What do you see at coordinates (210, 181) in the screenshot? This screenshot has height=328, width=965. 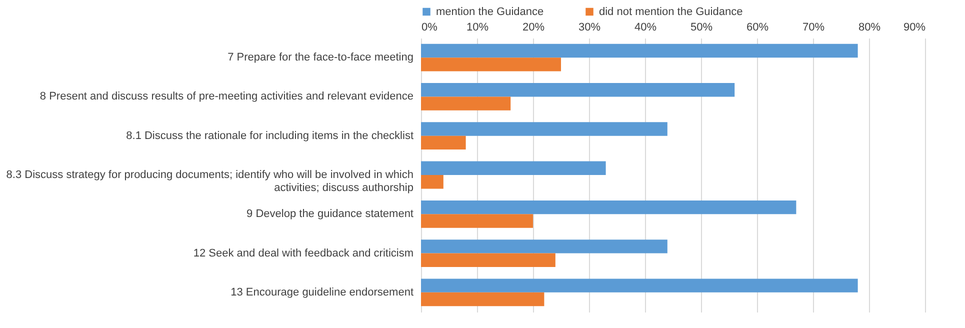 I see `y-tick-label: 8.3 Discuss strategy for producing documents; identify who will be involved in which activities; discuss authorship` at bounding box center [210, 181].